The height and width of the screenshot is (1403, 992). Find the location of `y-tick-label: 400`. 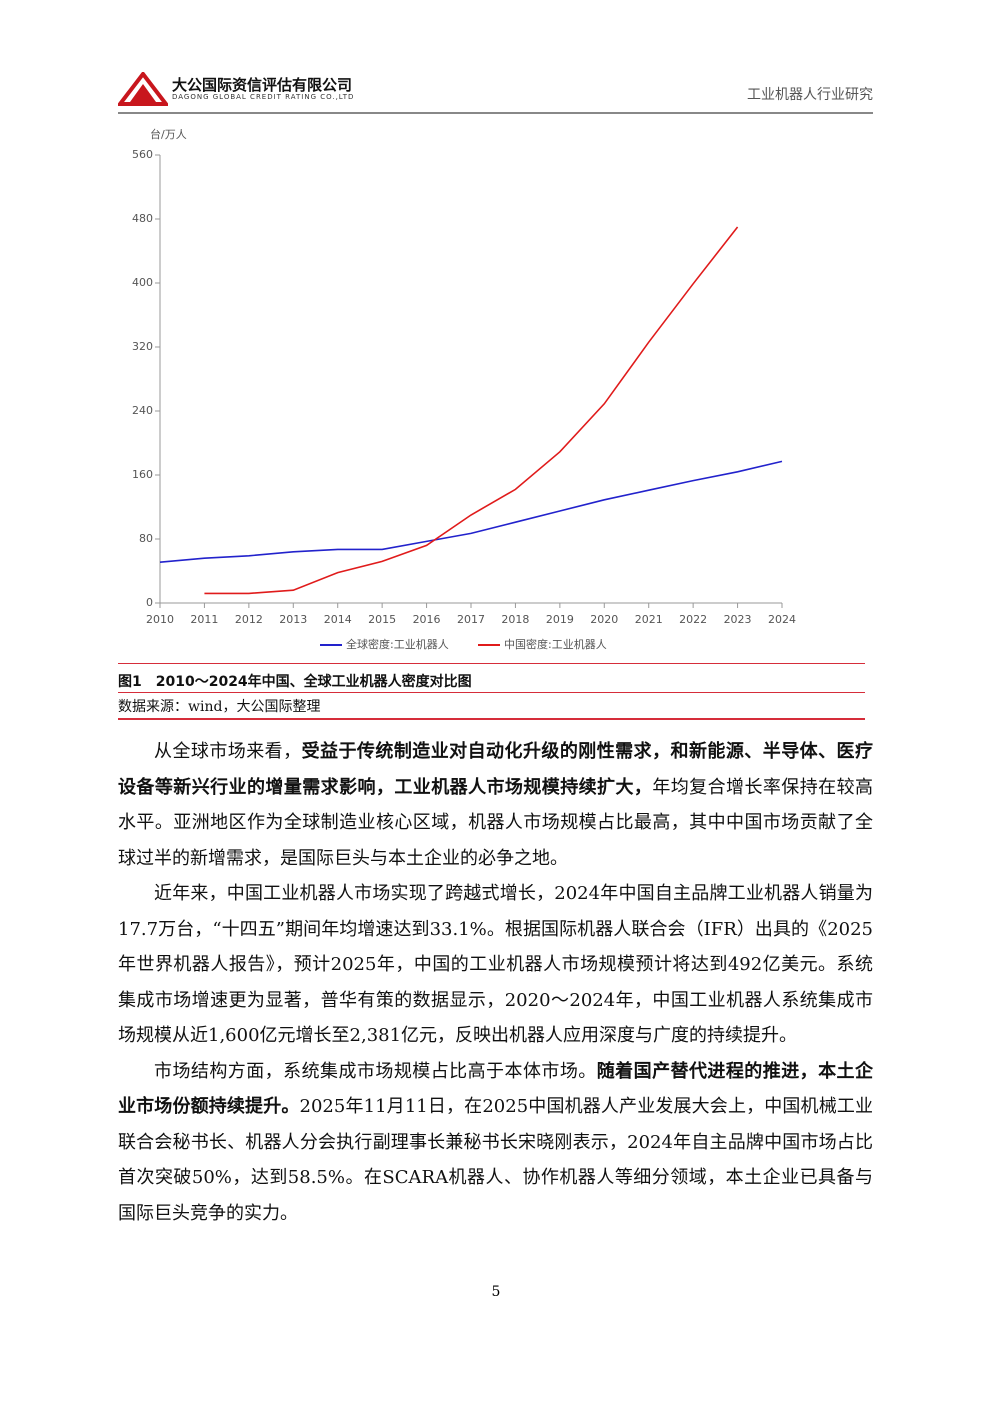

y-tick-label: 400 is located at coordinates (142, 282).